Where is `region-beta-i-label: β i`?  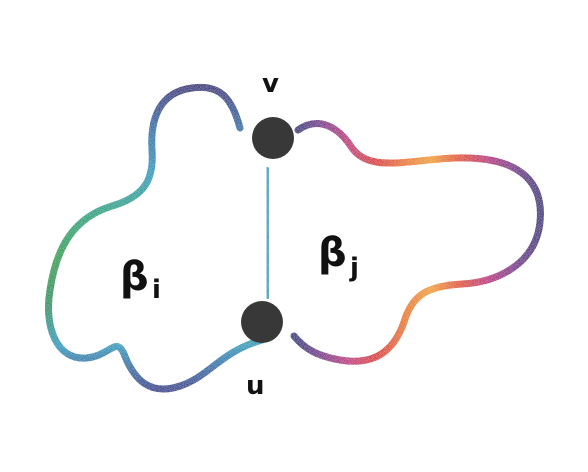 region-beta-i-label: β i is located at coordinates (140, 279).